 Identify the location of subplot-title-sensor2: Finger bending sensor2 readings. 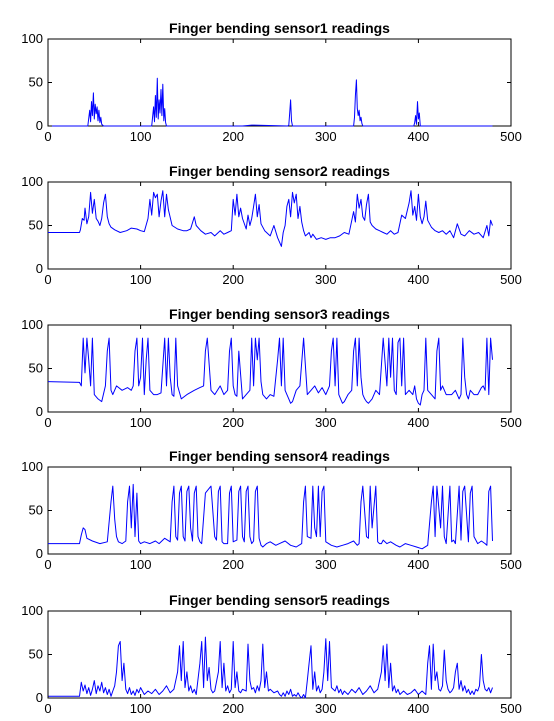
(279, 171).